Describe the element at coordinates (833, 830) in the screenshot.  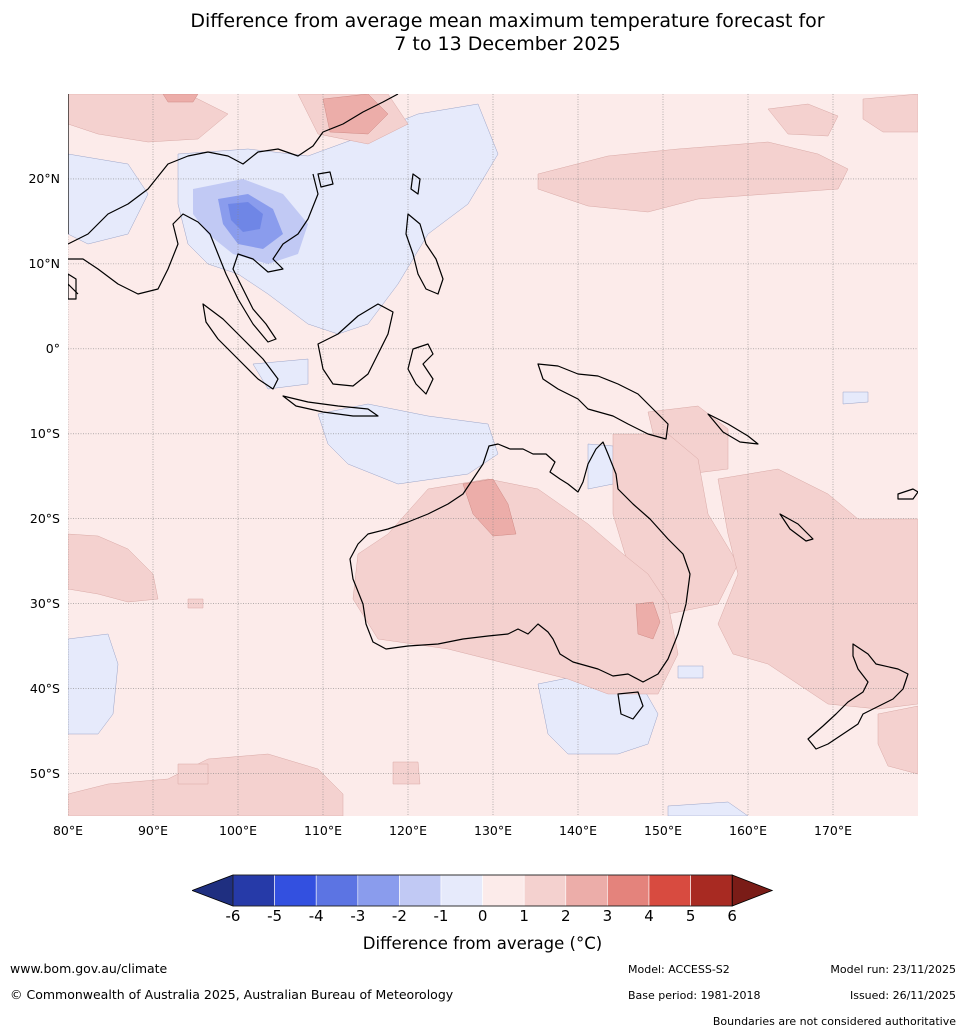
I see `longitude-label: 170°E` at that location.